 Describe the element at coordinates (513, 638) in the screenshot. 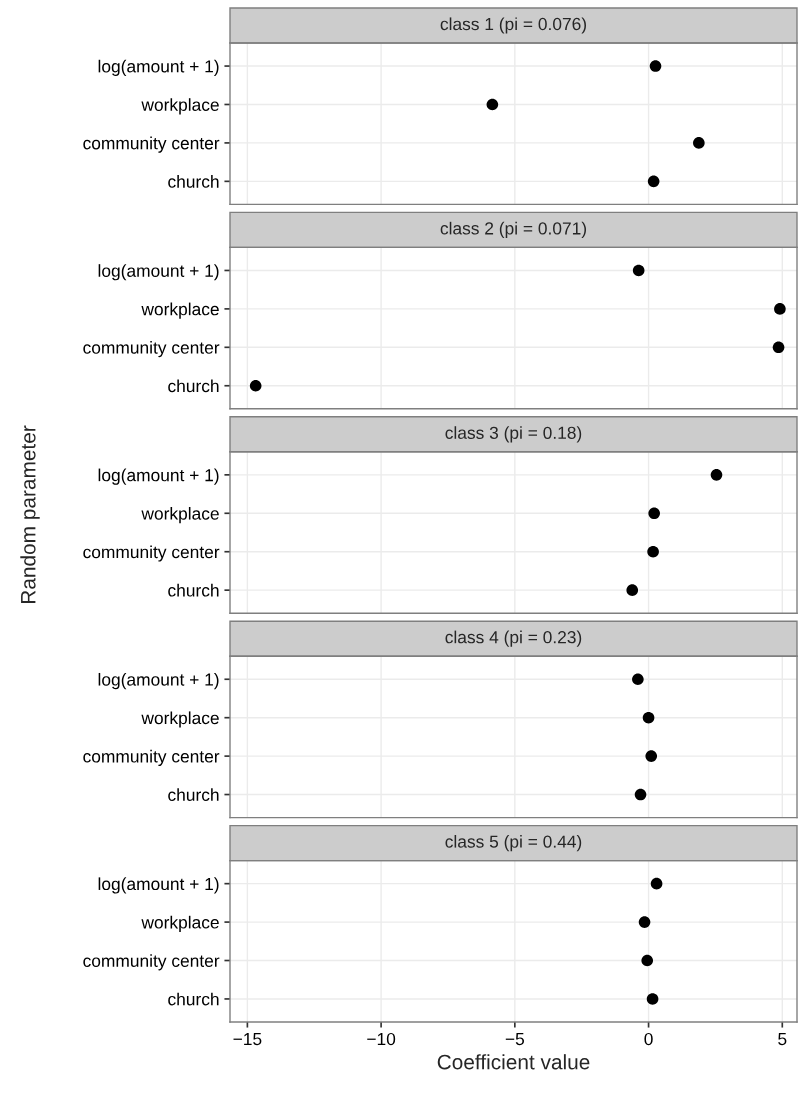

I see `chart-title: class 4 (pi = 0.23)` at that location.